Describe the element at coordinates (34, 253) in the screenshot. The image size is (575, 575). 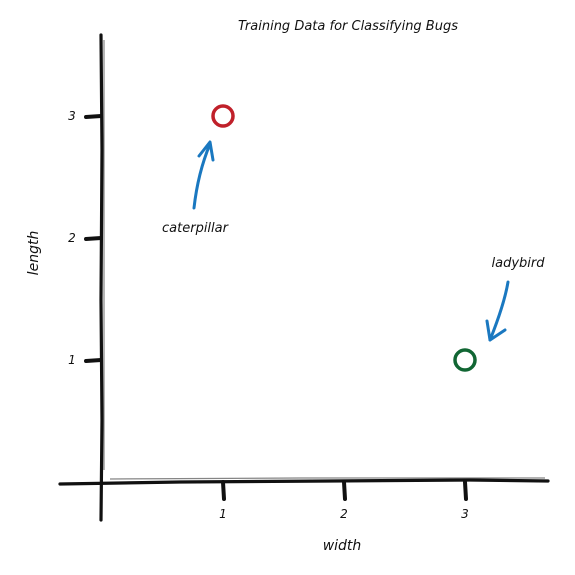
I see `y-axis-label: length` at that location.